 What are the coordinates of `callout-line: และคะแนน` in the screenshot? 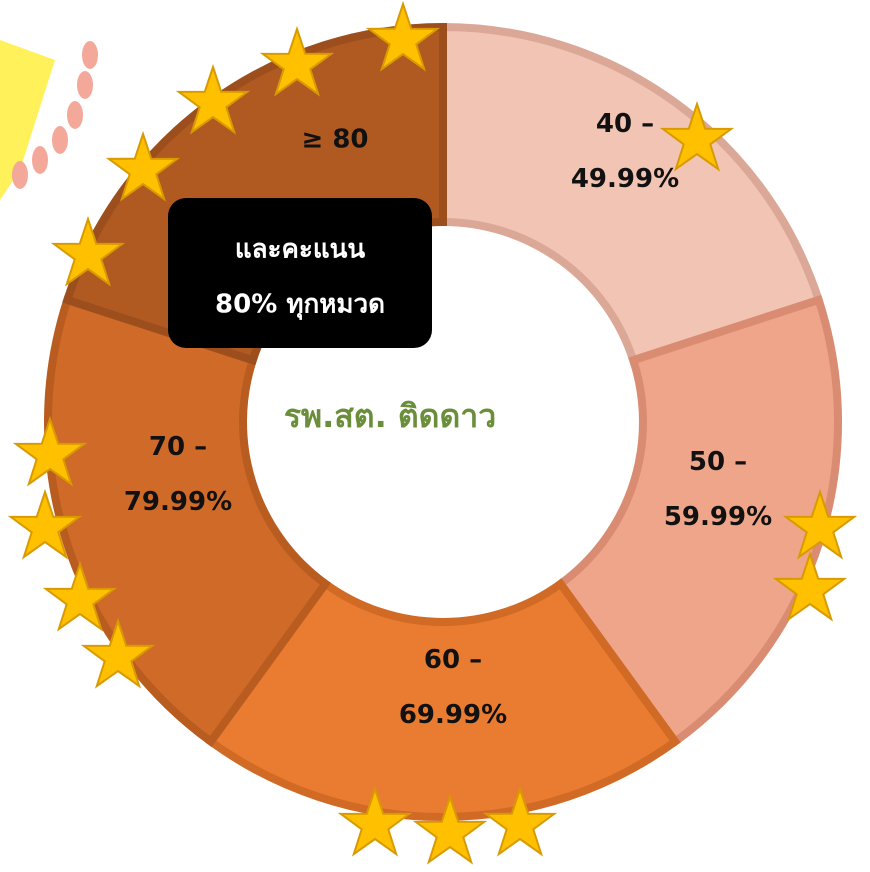 It's located at (300, 250).